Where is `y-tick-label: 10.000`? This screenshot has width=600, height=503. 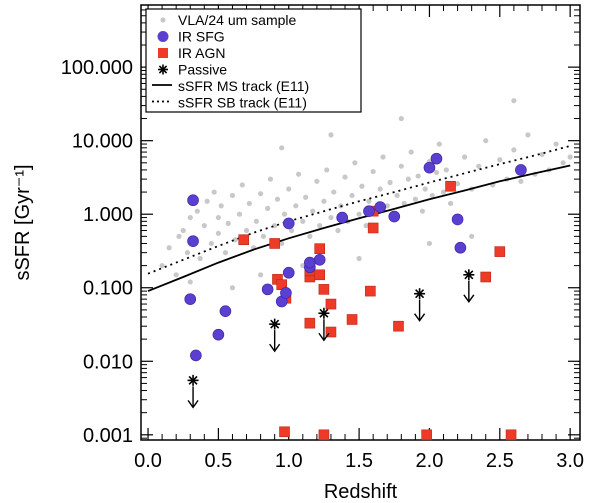 y-tick-label: 10.000 is located at coordinates (102, 142).